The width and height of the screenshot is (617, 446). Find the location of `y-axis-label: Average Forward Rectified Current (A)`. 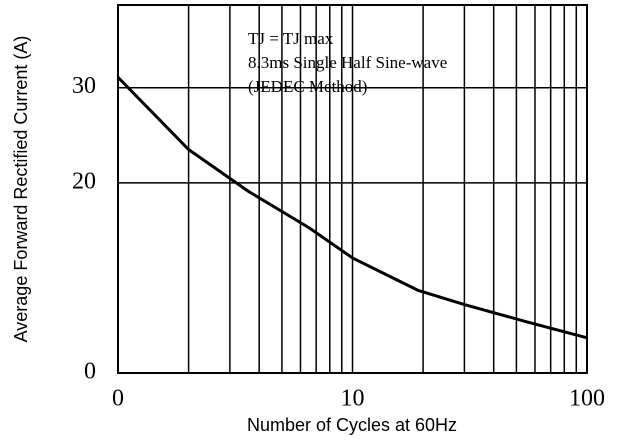

y-axis-label: Average Forward Rectified Current (A) is located at coordinates (21, 189).